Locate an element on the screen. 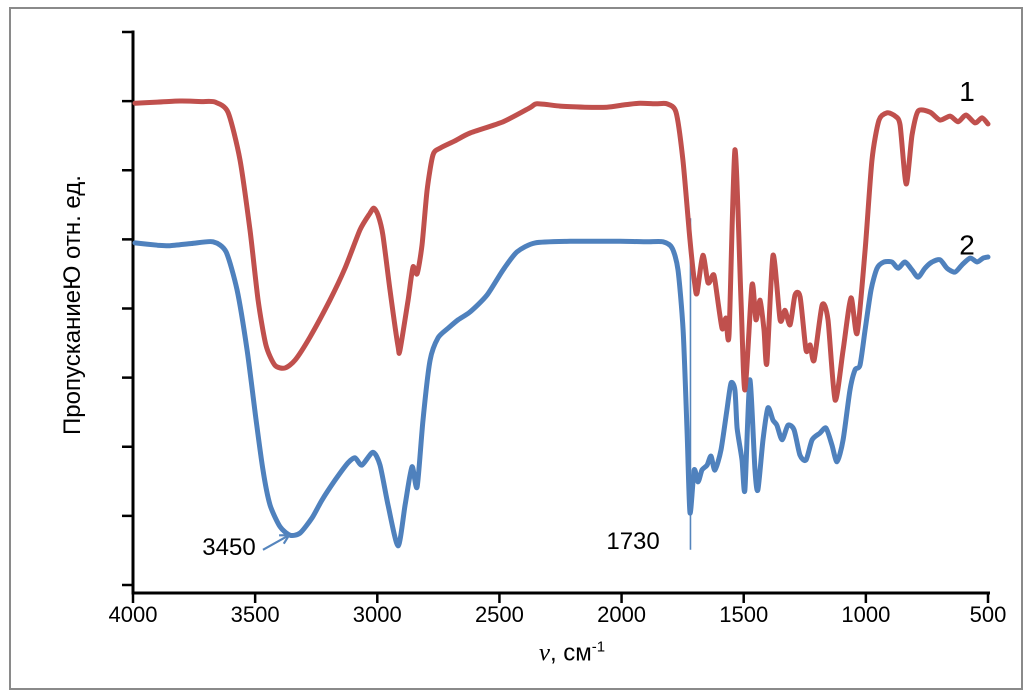 The width and height of the screenshot is (1036, 699). x-axis-title-unit: , см is located at coordinates (570, 653).